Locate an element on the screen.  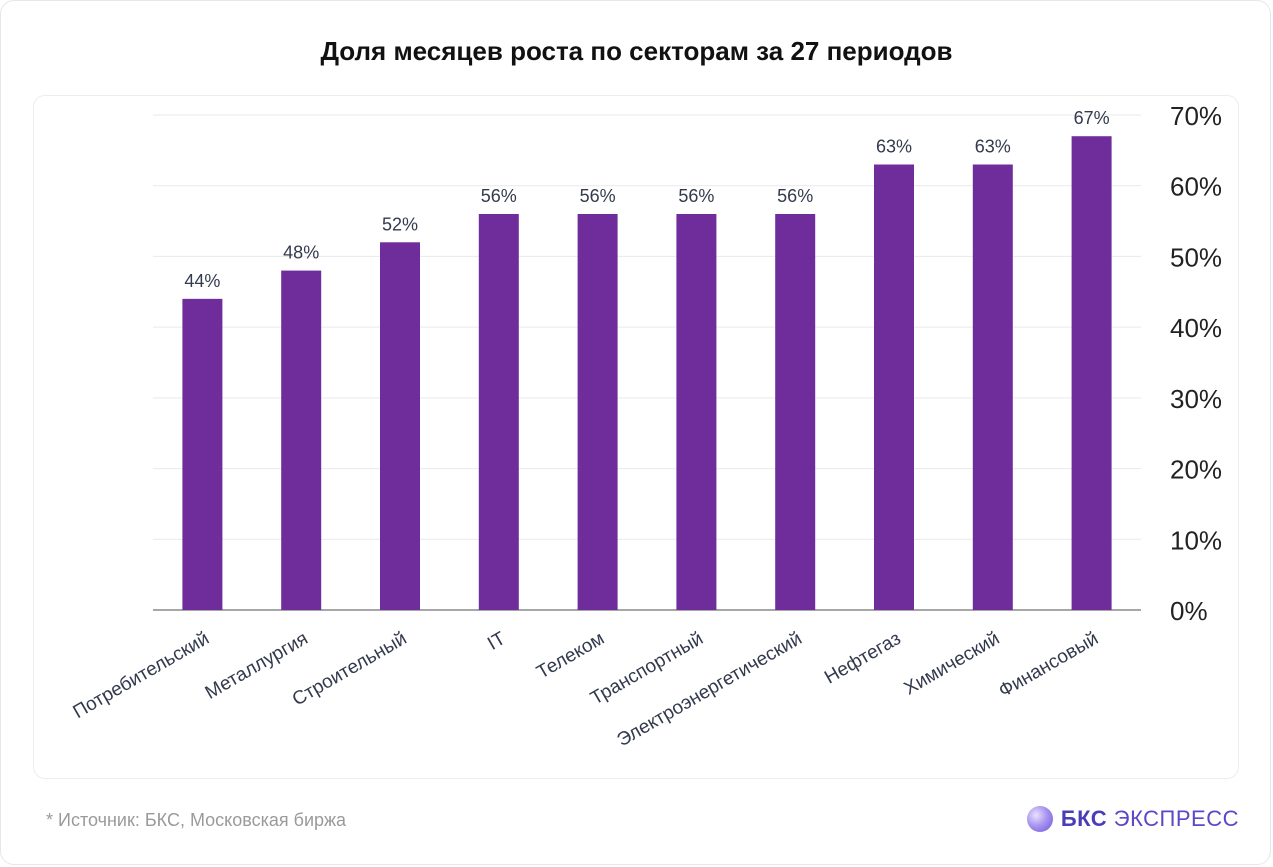
logo-text-rest: ЭКСПРЕСС is located at coordinates (1176, 818).